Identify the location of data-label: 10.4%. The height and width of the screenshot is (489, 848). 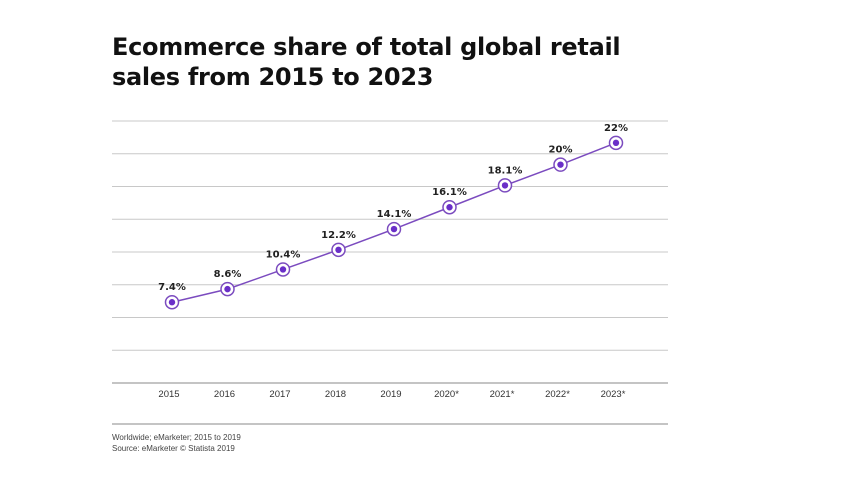
(283, 254).